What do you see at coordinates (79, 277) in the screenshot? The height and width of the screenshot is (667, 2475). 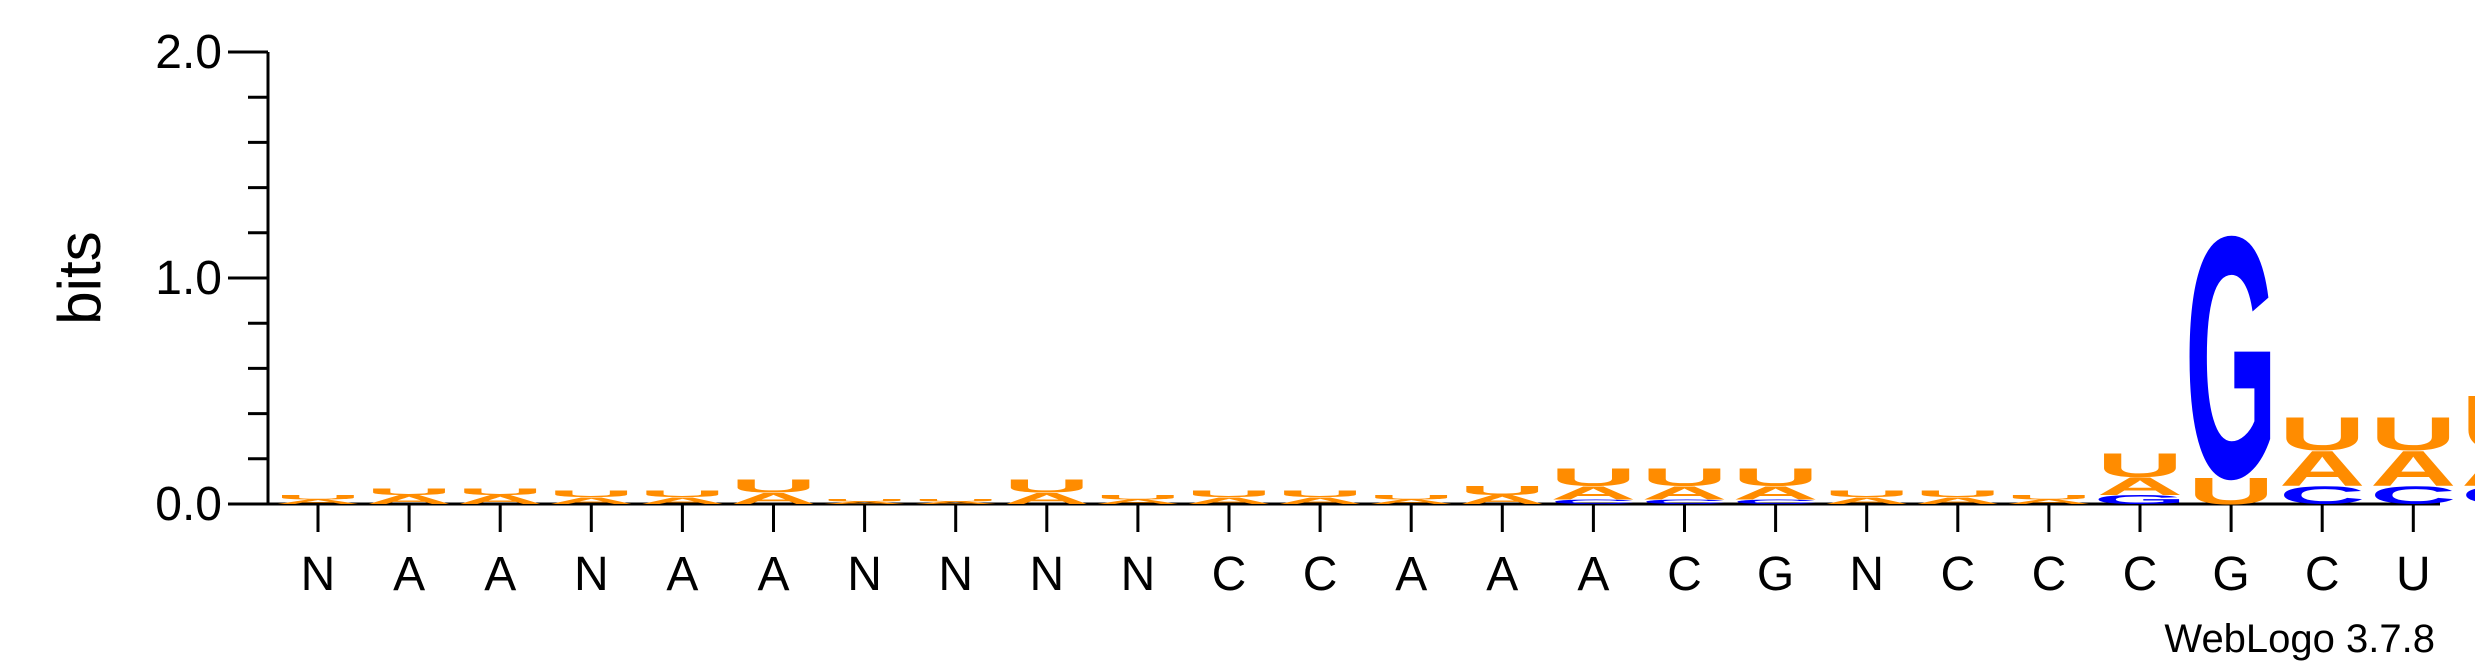 I see `y-axis-title: bits` at bounding box center [79, 277].